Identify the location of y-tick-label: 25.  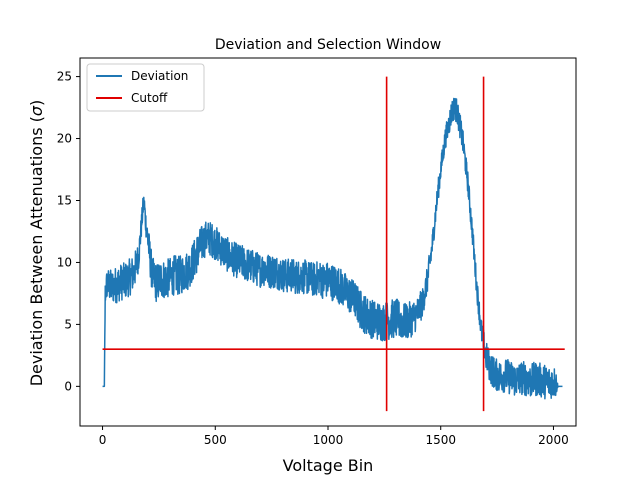
(64, 77).